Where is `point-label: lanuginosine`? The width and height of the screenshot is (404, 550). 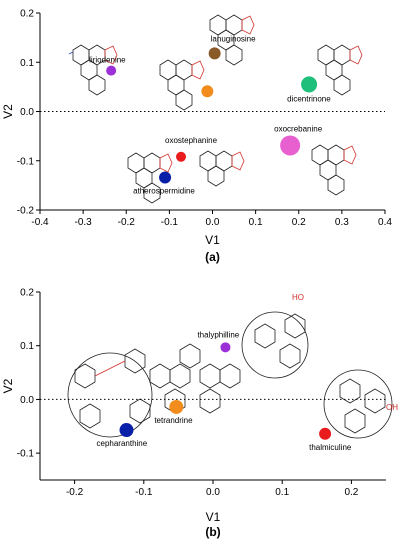 point-label: lanuginosine is located at coordinates (233, 38).